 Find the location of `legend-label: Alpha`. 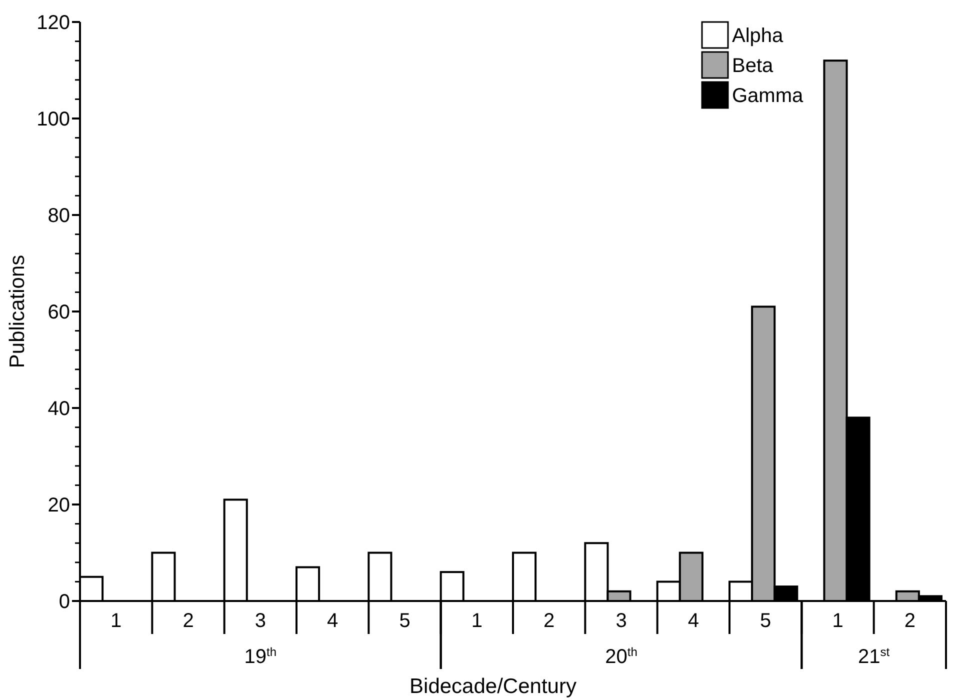

legend-label: Alpha is located at coordinates (758, 36).